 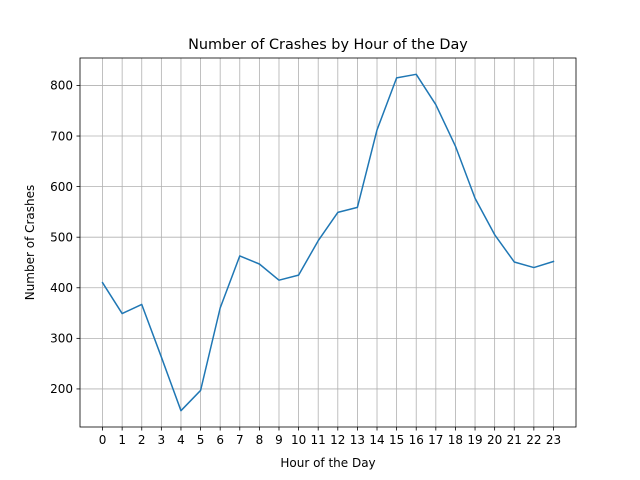 What do you see at coordinates (533, 440) in the screenshot?
I see `x-tick-label: 22` at bounding box center [533, 440].